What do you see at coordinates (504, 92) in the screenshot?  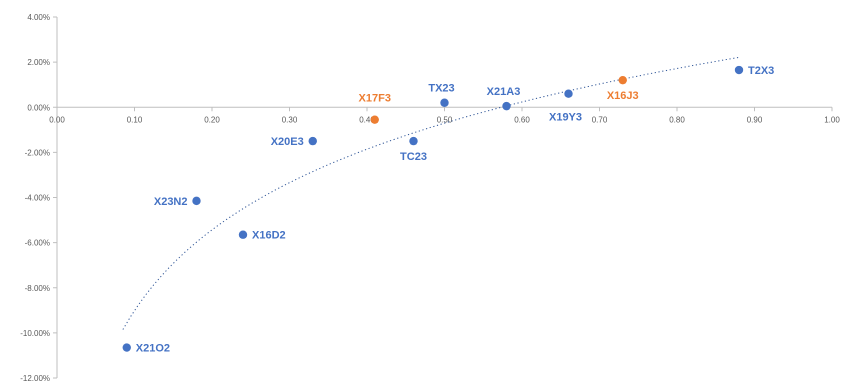 I see `data-label: X21A3` at bounding box center [504, 92].